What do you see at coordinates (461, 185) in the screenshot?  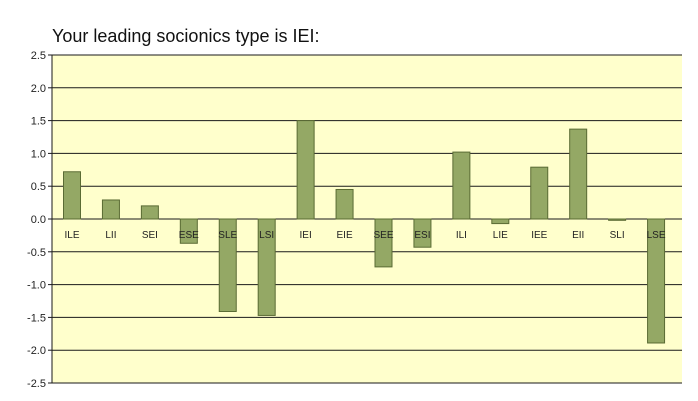 I see `bar-ili` at bounding box center [461, 185].